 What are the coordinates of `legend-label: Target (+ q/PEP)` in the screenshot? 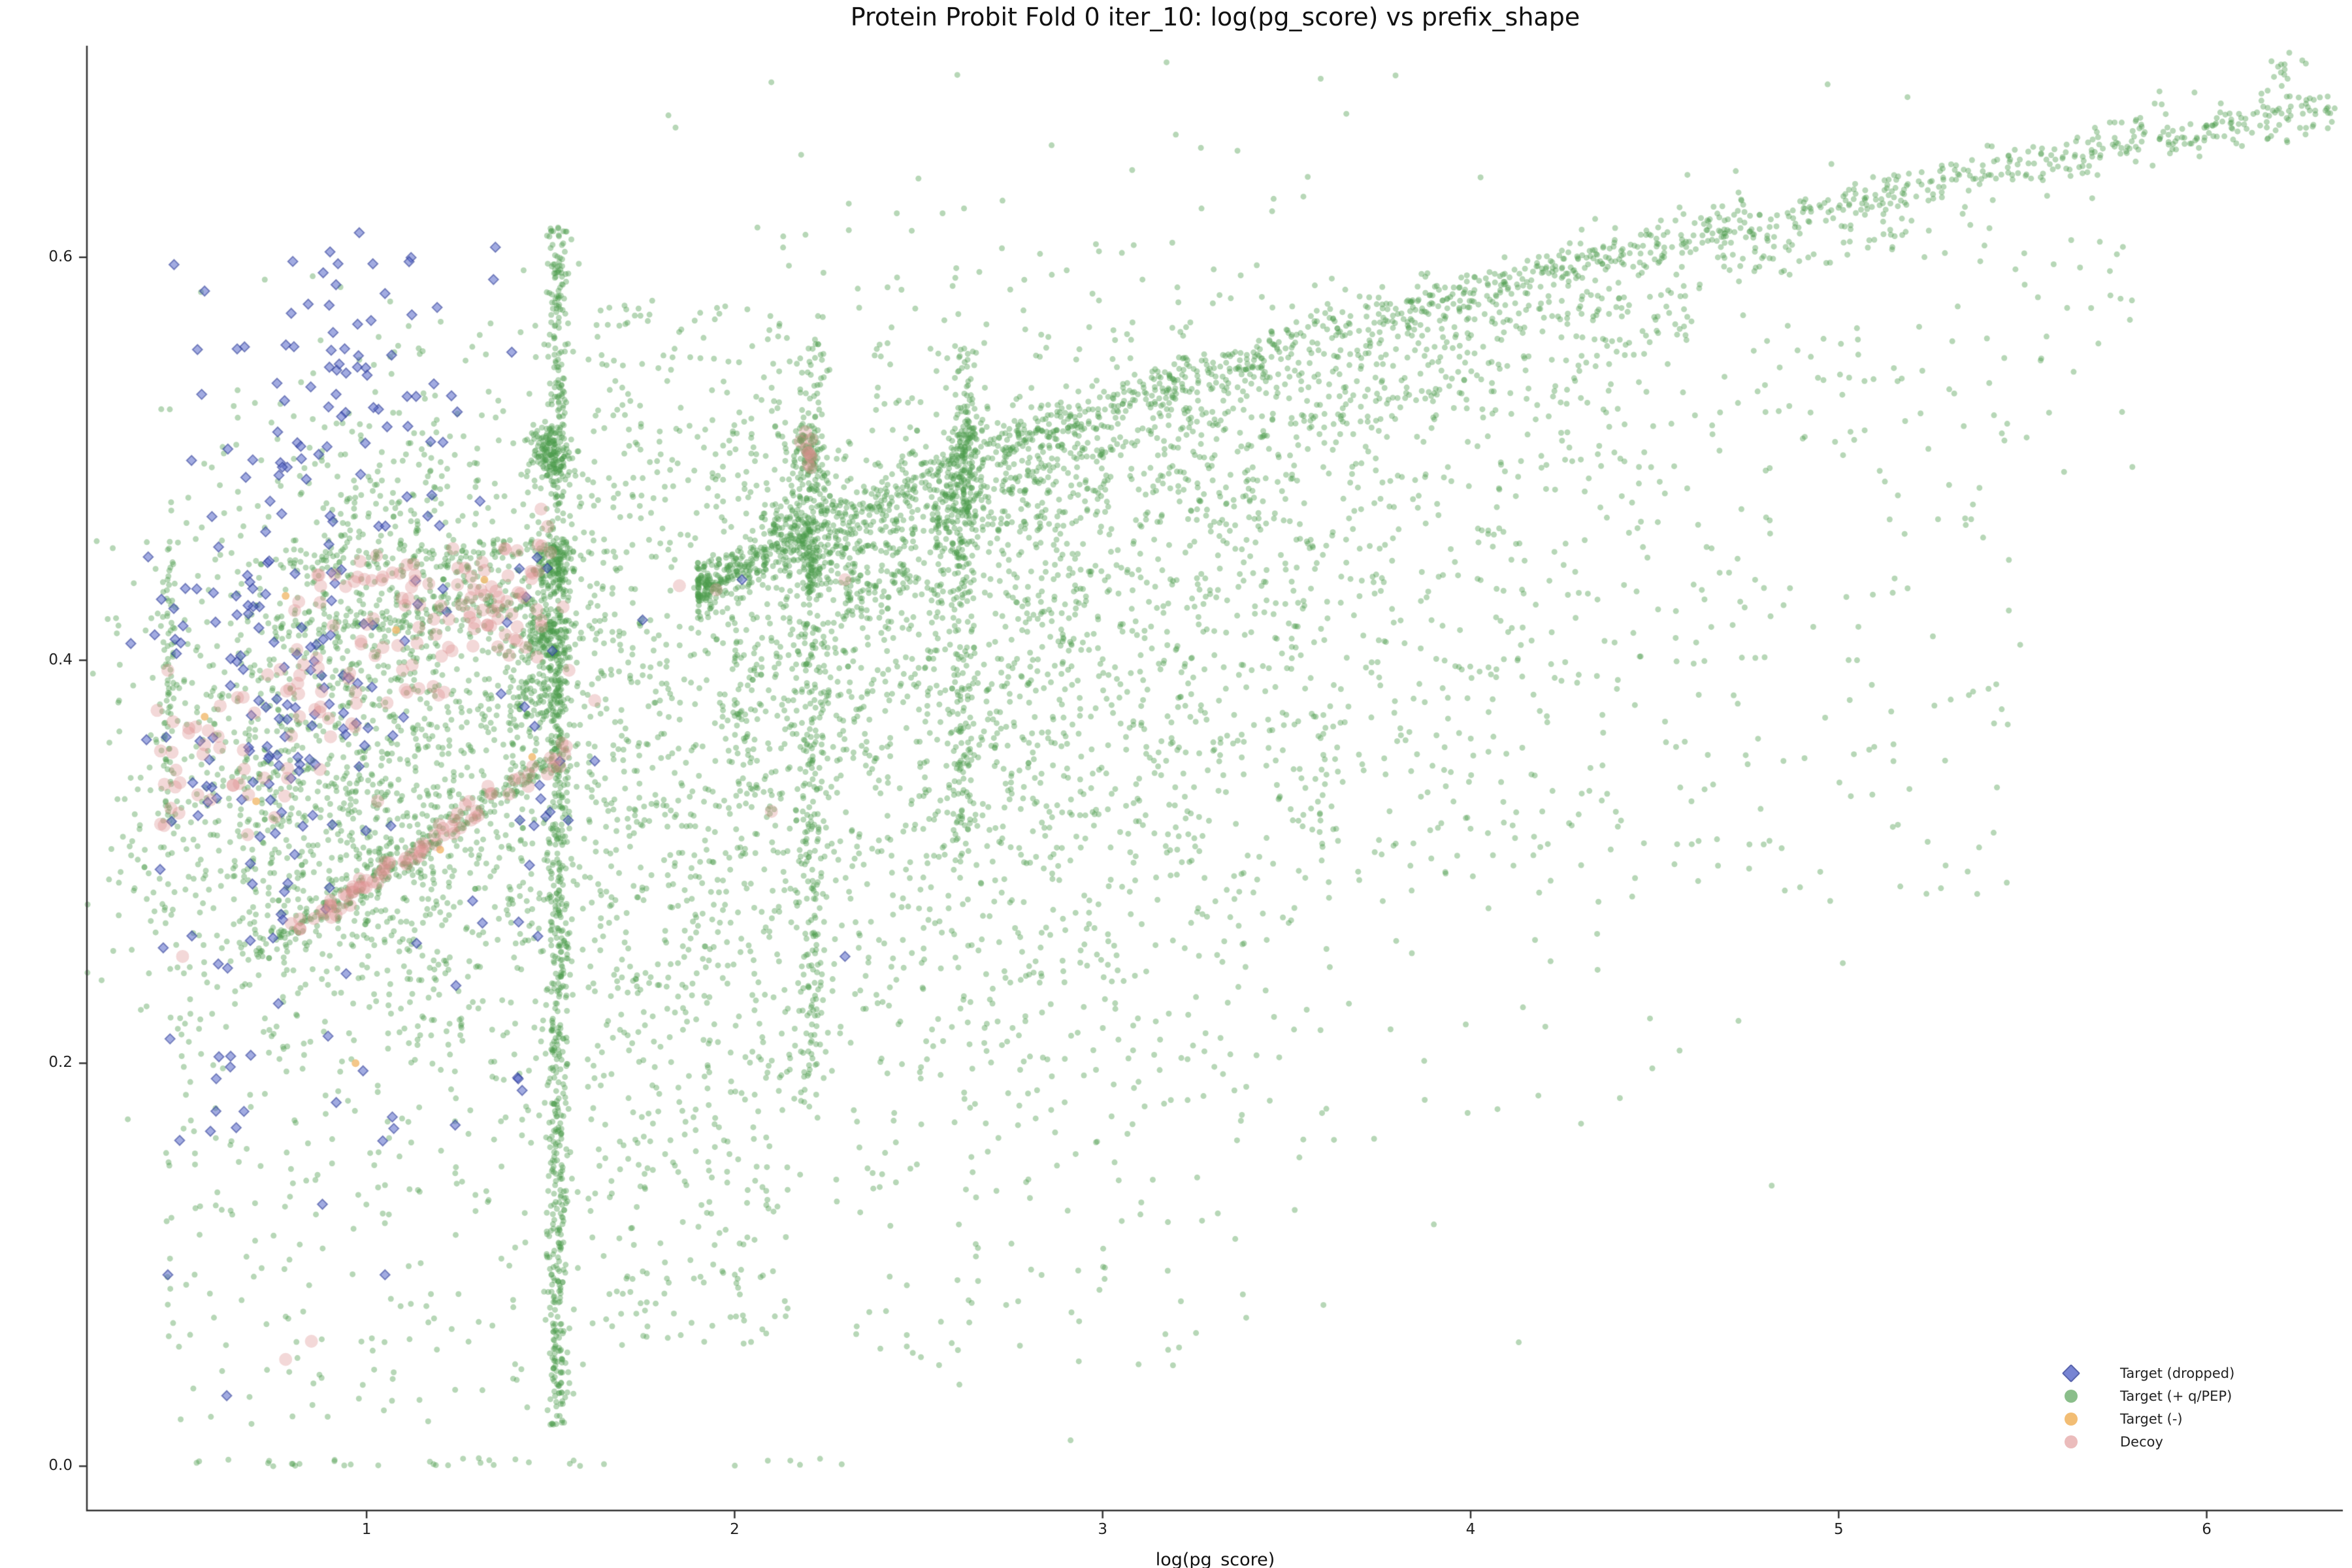 It's located at (2176, 1396).